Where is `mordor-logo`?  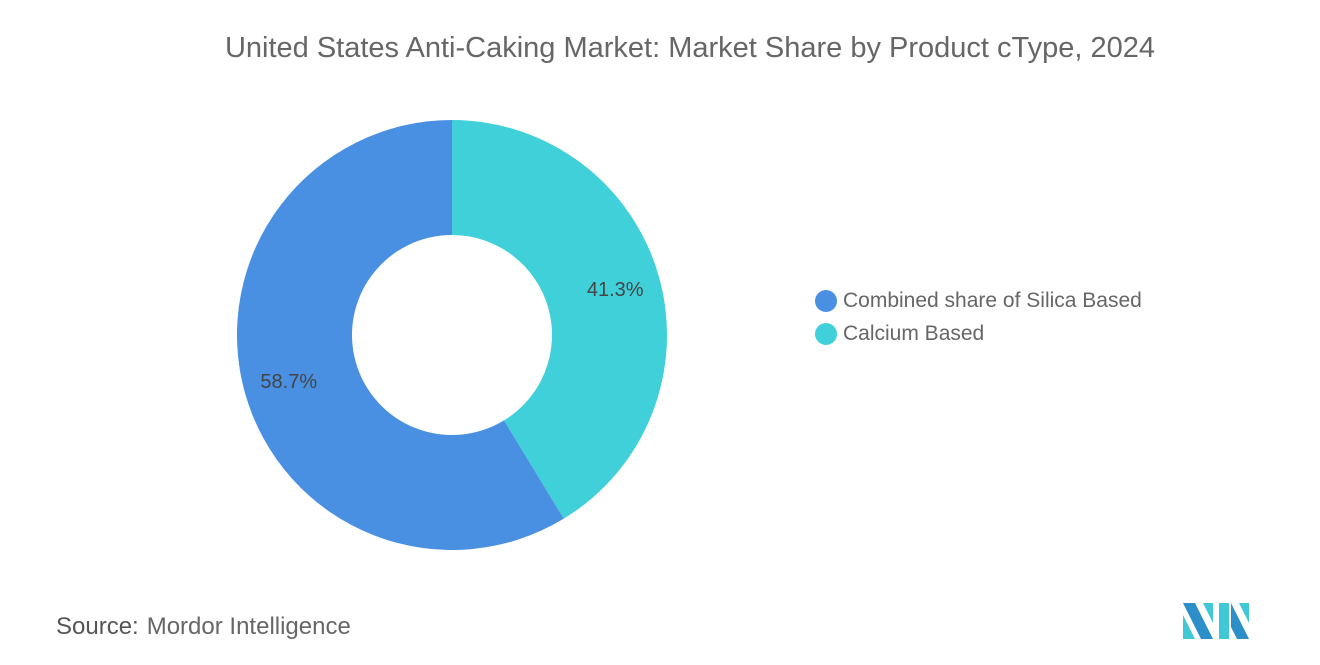 mordor-logo is located at coordinates (1216, 621).